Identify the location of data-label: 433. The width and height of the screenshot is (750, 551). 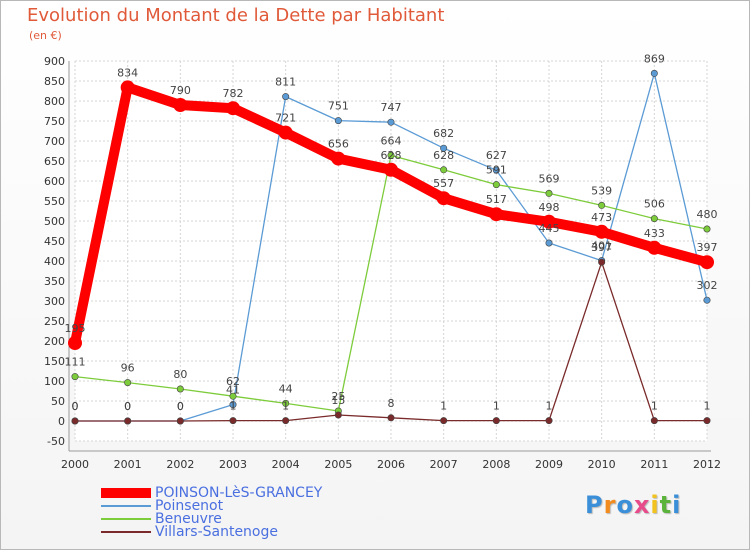
(654, 233).